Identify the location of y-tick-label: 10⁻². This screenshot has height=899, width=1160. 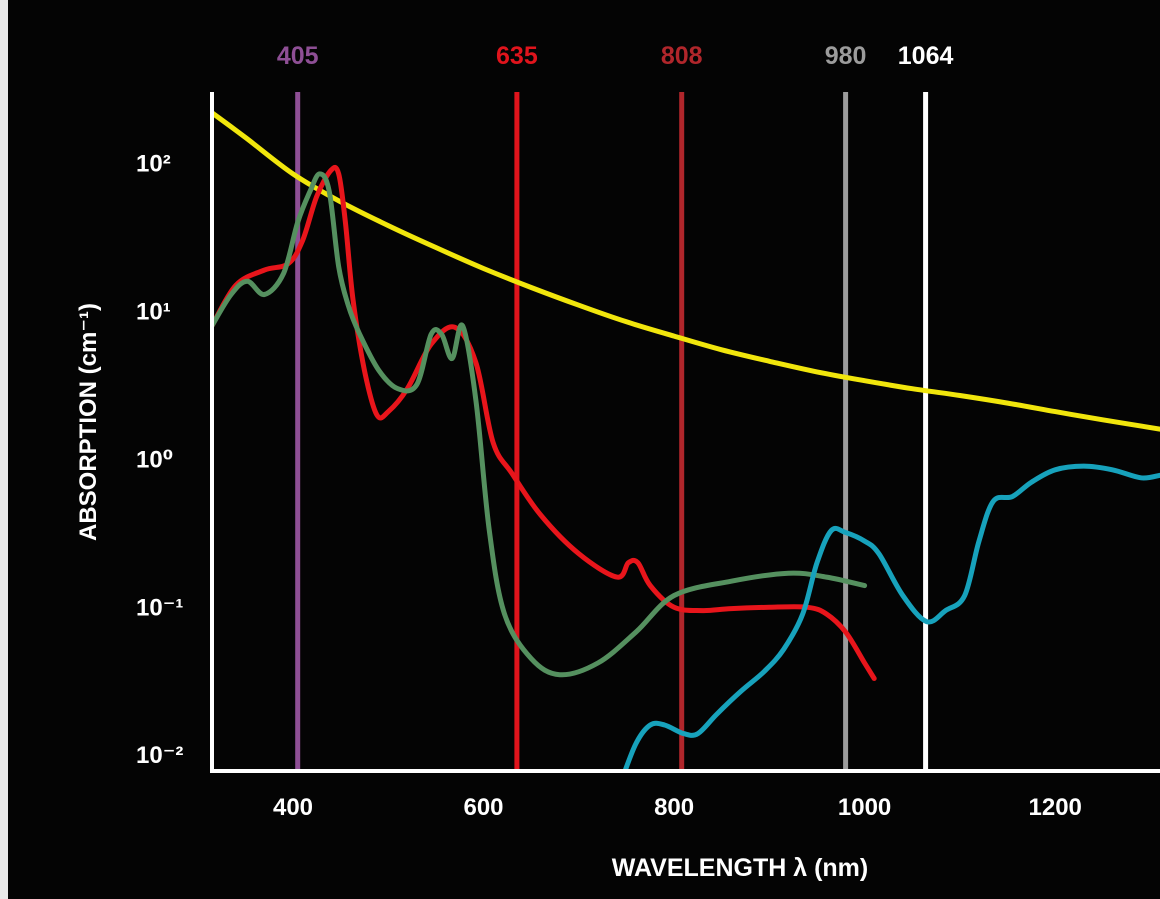
(159, 755).